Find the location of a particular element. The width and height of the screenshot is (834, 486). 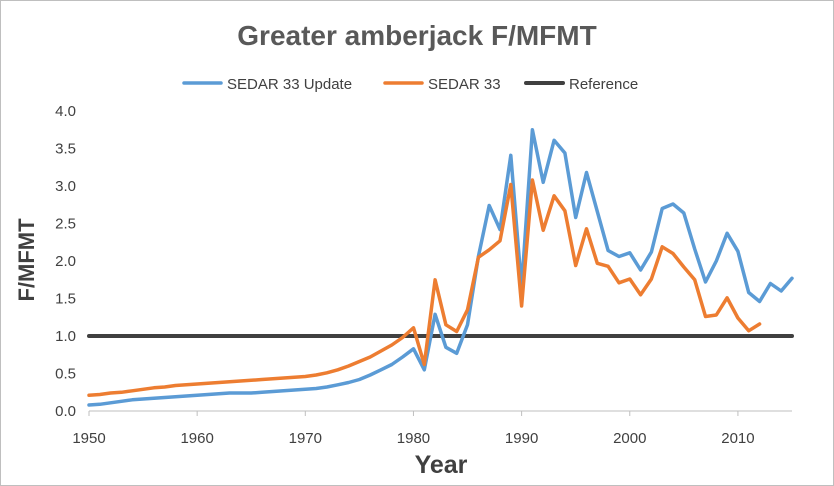

x-tick-label: 1990 is located at coordinates (521, 438).